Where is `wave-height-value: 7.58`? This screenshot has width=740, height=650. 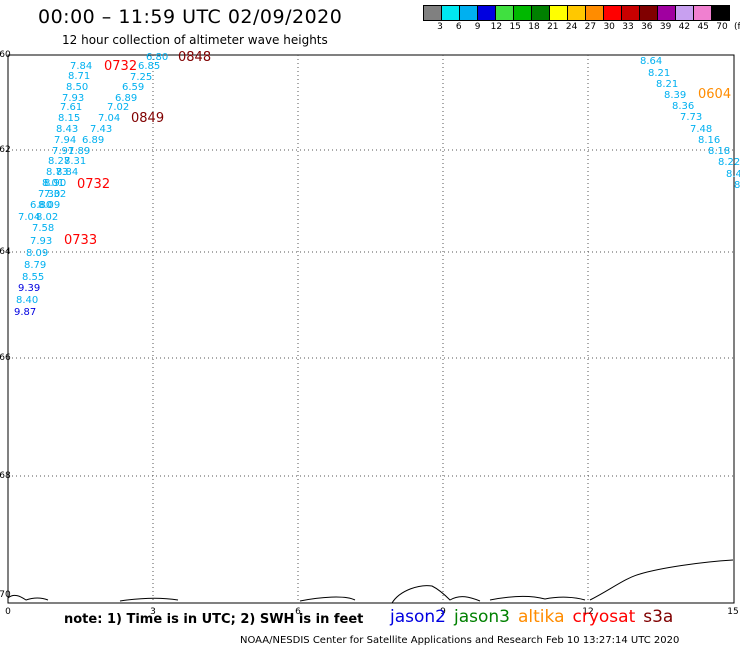
wave-height-value: 7.58 is located at coordinates (43, 228).